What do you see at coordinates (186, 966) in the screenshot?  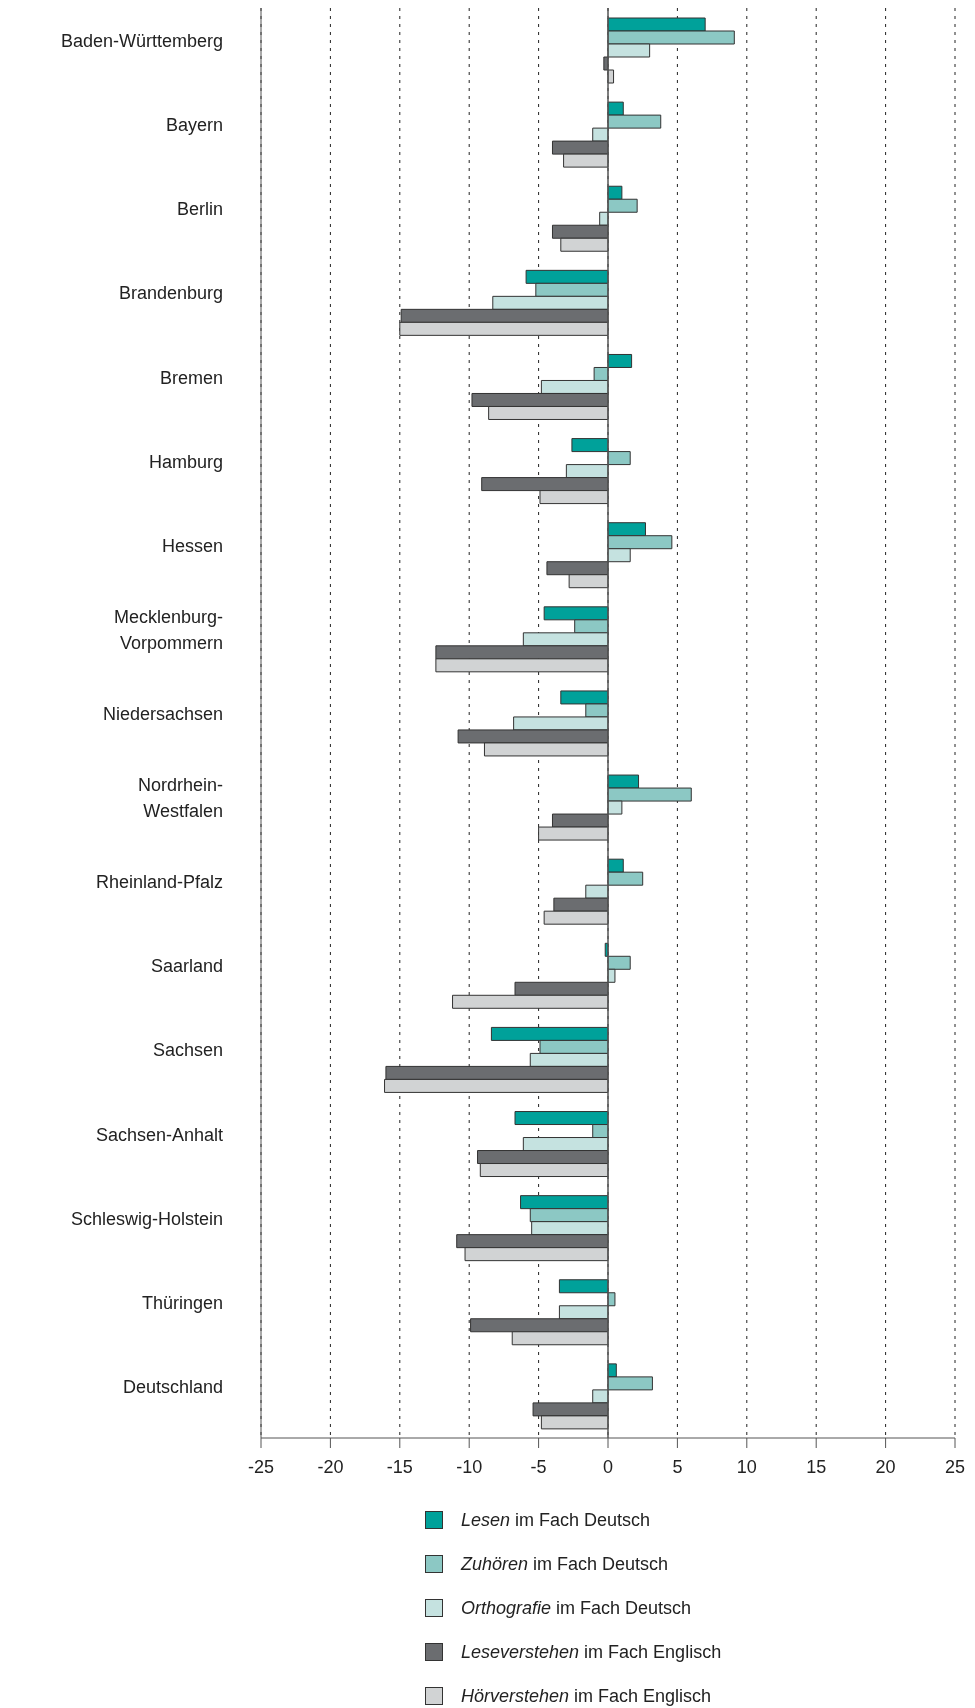 I see `y-tick-label: Saarland` at bounding box center [186, 966].